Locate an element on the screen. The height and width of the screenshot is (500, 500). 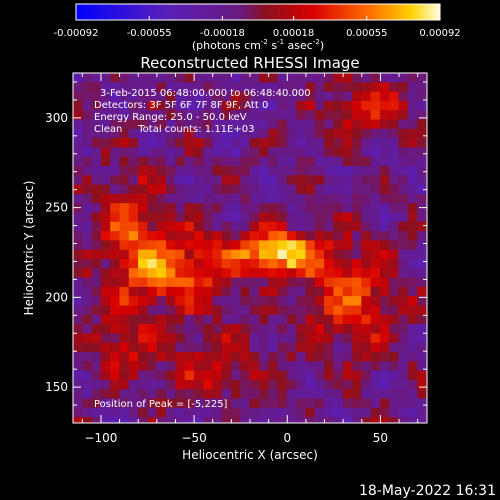
x-tick-label: −100 is located at coordinates (100, 438).